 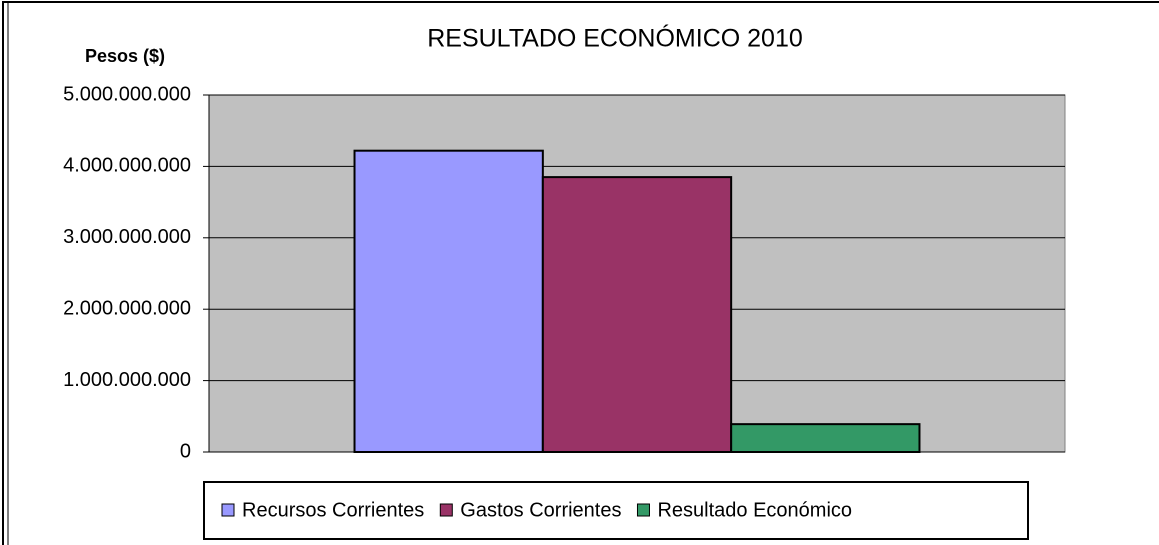 I want to click on y-tick-label: 2.000.000.000, so click(x=127, y=308).